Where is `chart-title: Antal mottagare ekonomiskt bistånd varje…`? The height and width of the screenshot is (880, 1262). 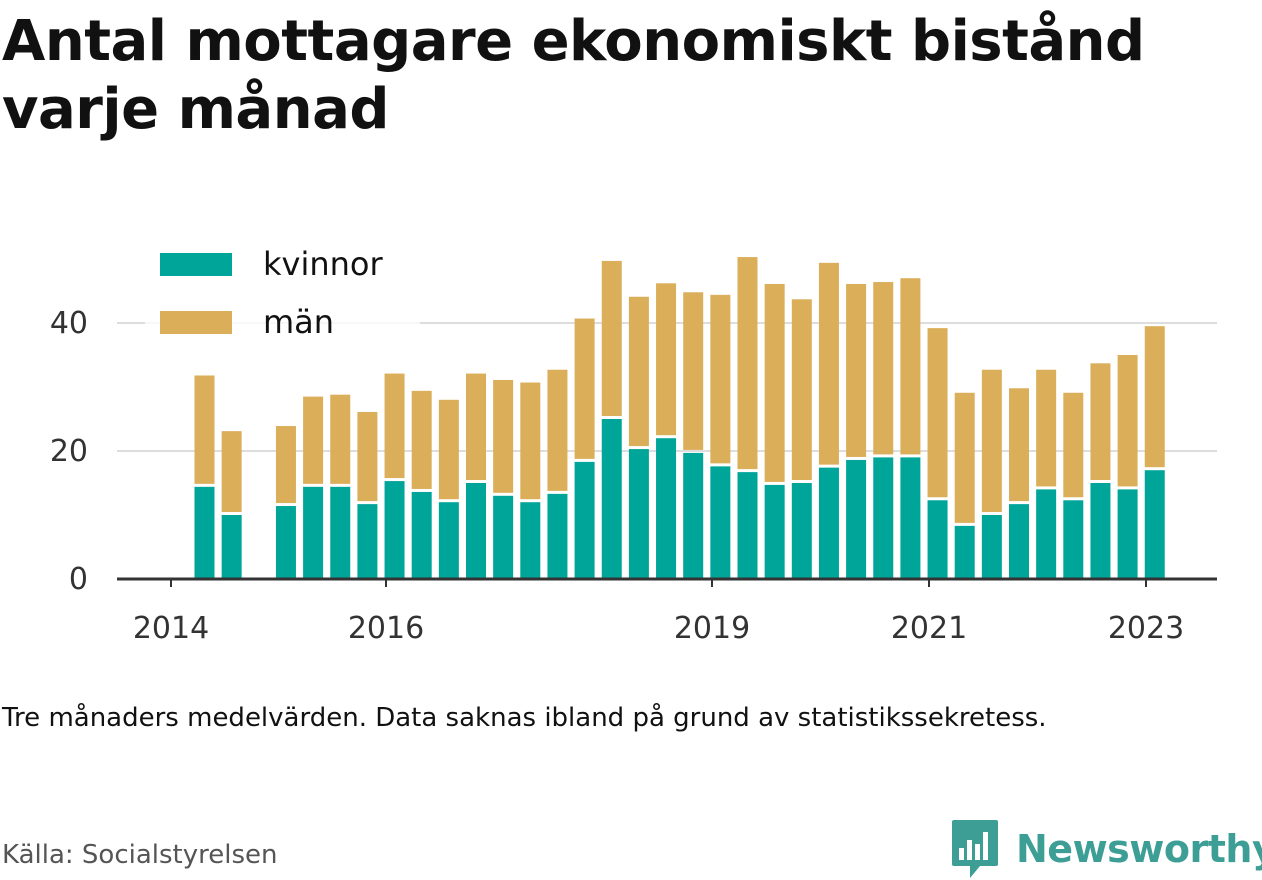 chart-title: Antal mottagare ekonomiskt bistånd varje… is located at coordinates (573, 75).